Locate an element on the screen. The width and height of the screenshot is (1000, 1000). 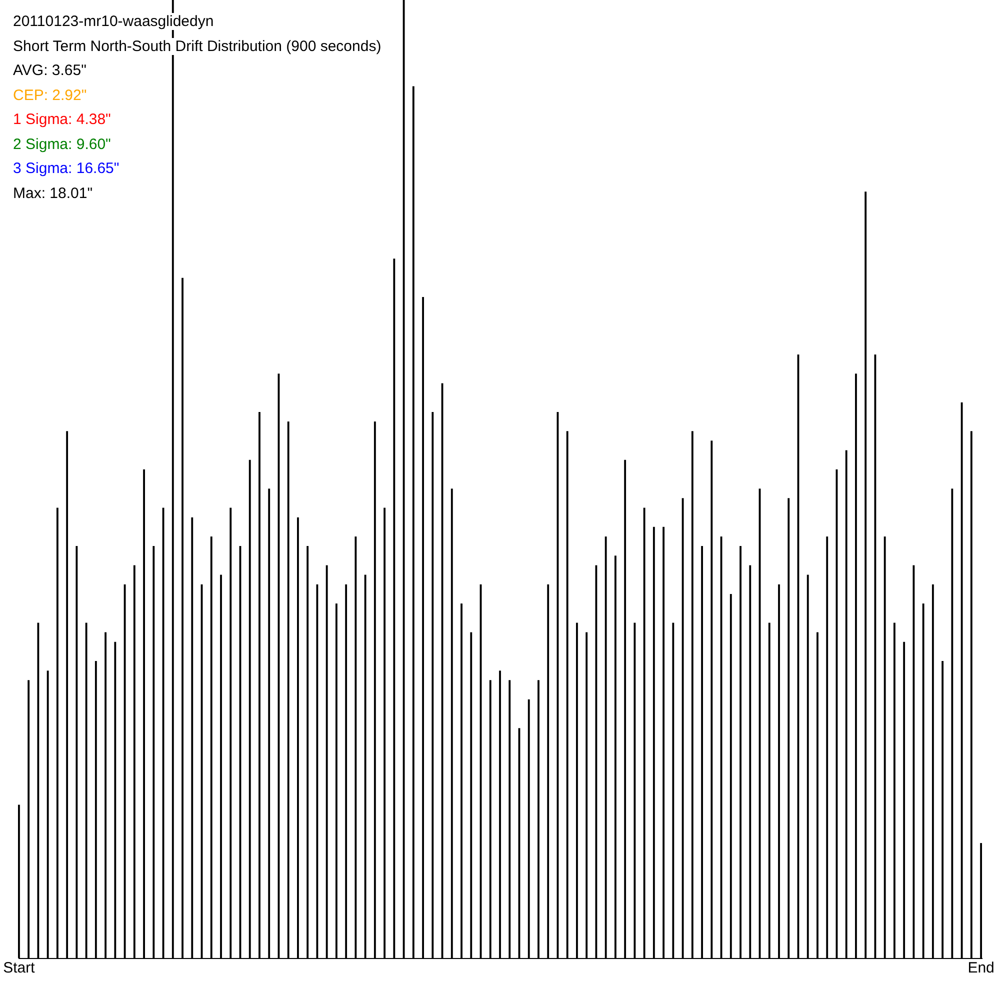
annotation: Max: 18.01" is located at coordinates (53, 193).